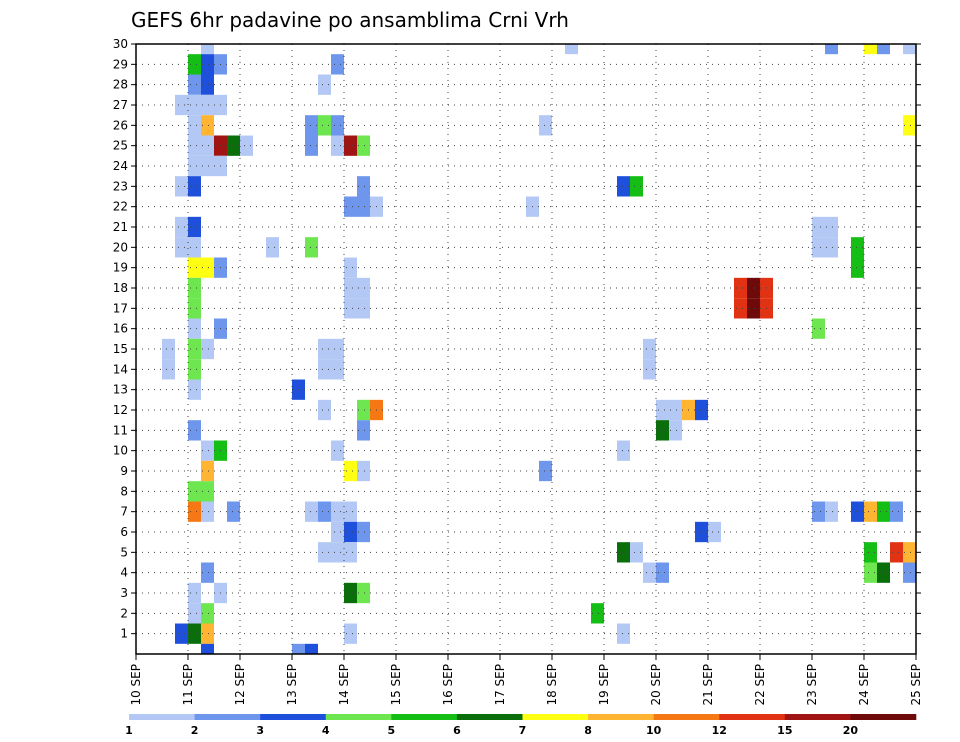 The width and height of the screenshot is (960, 742). What do you see at coordinates (719, 730) in the screenshot?
I see `colorbar-label: 12` at bounding box center [719, 730].